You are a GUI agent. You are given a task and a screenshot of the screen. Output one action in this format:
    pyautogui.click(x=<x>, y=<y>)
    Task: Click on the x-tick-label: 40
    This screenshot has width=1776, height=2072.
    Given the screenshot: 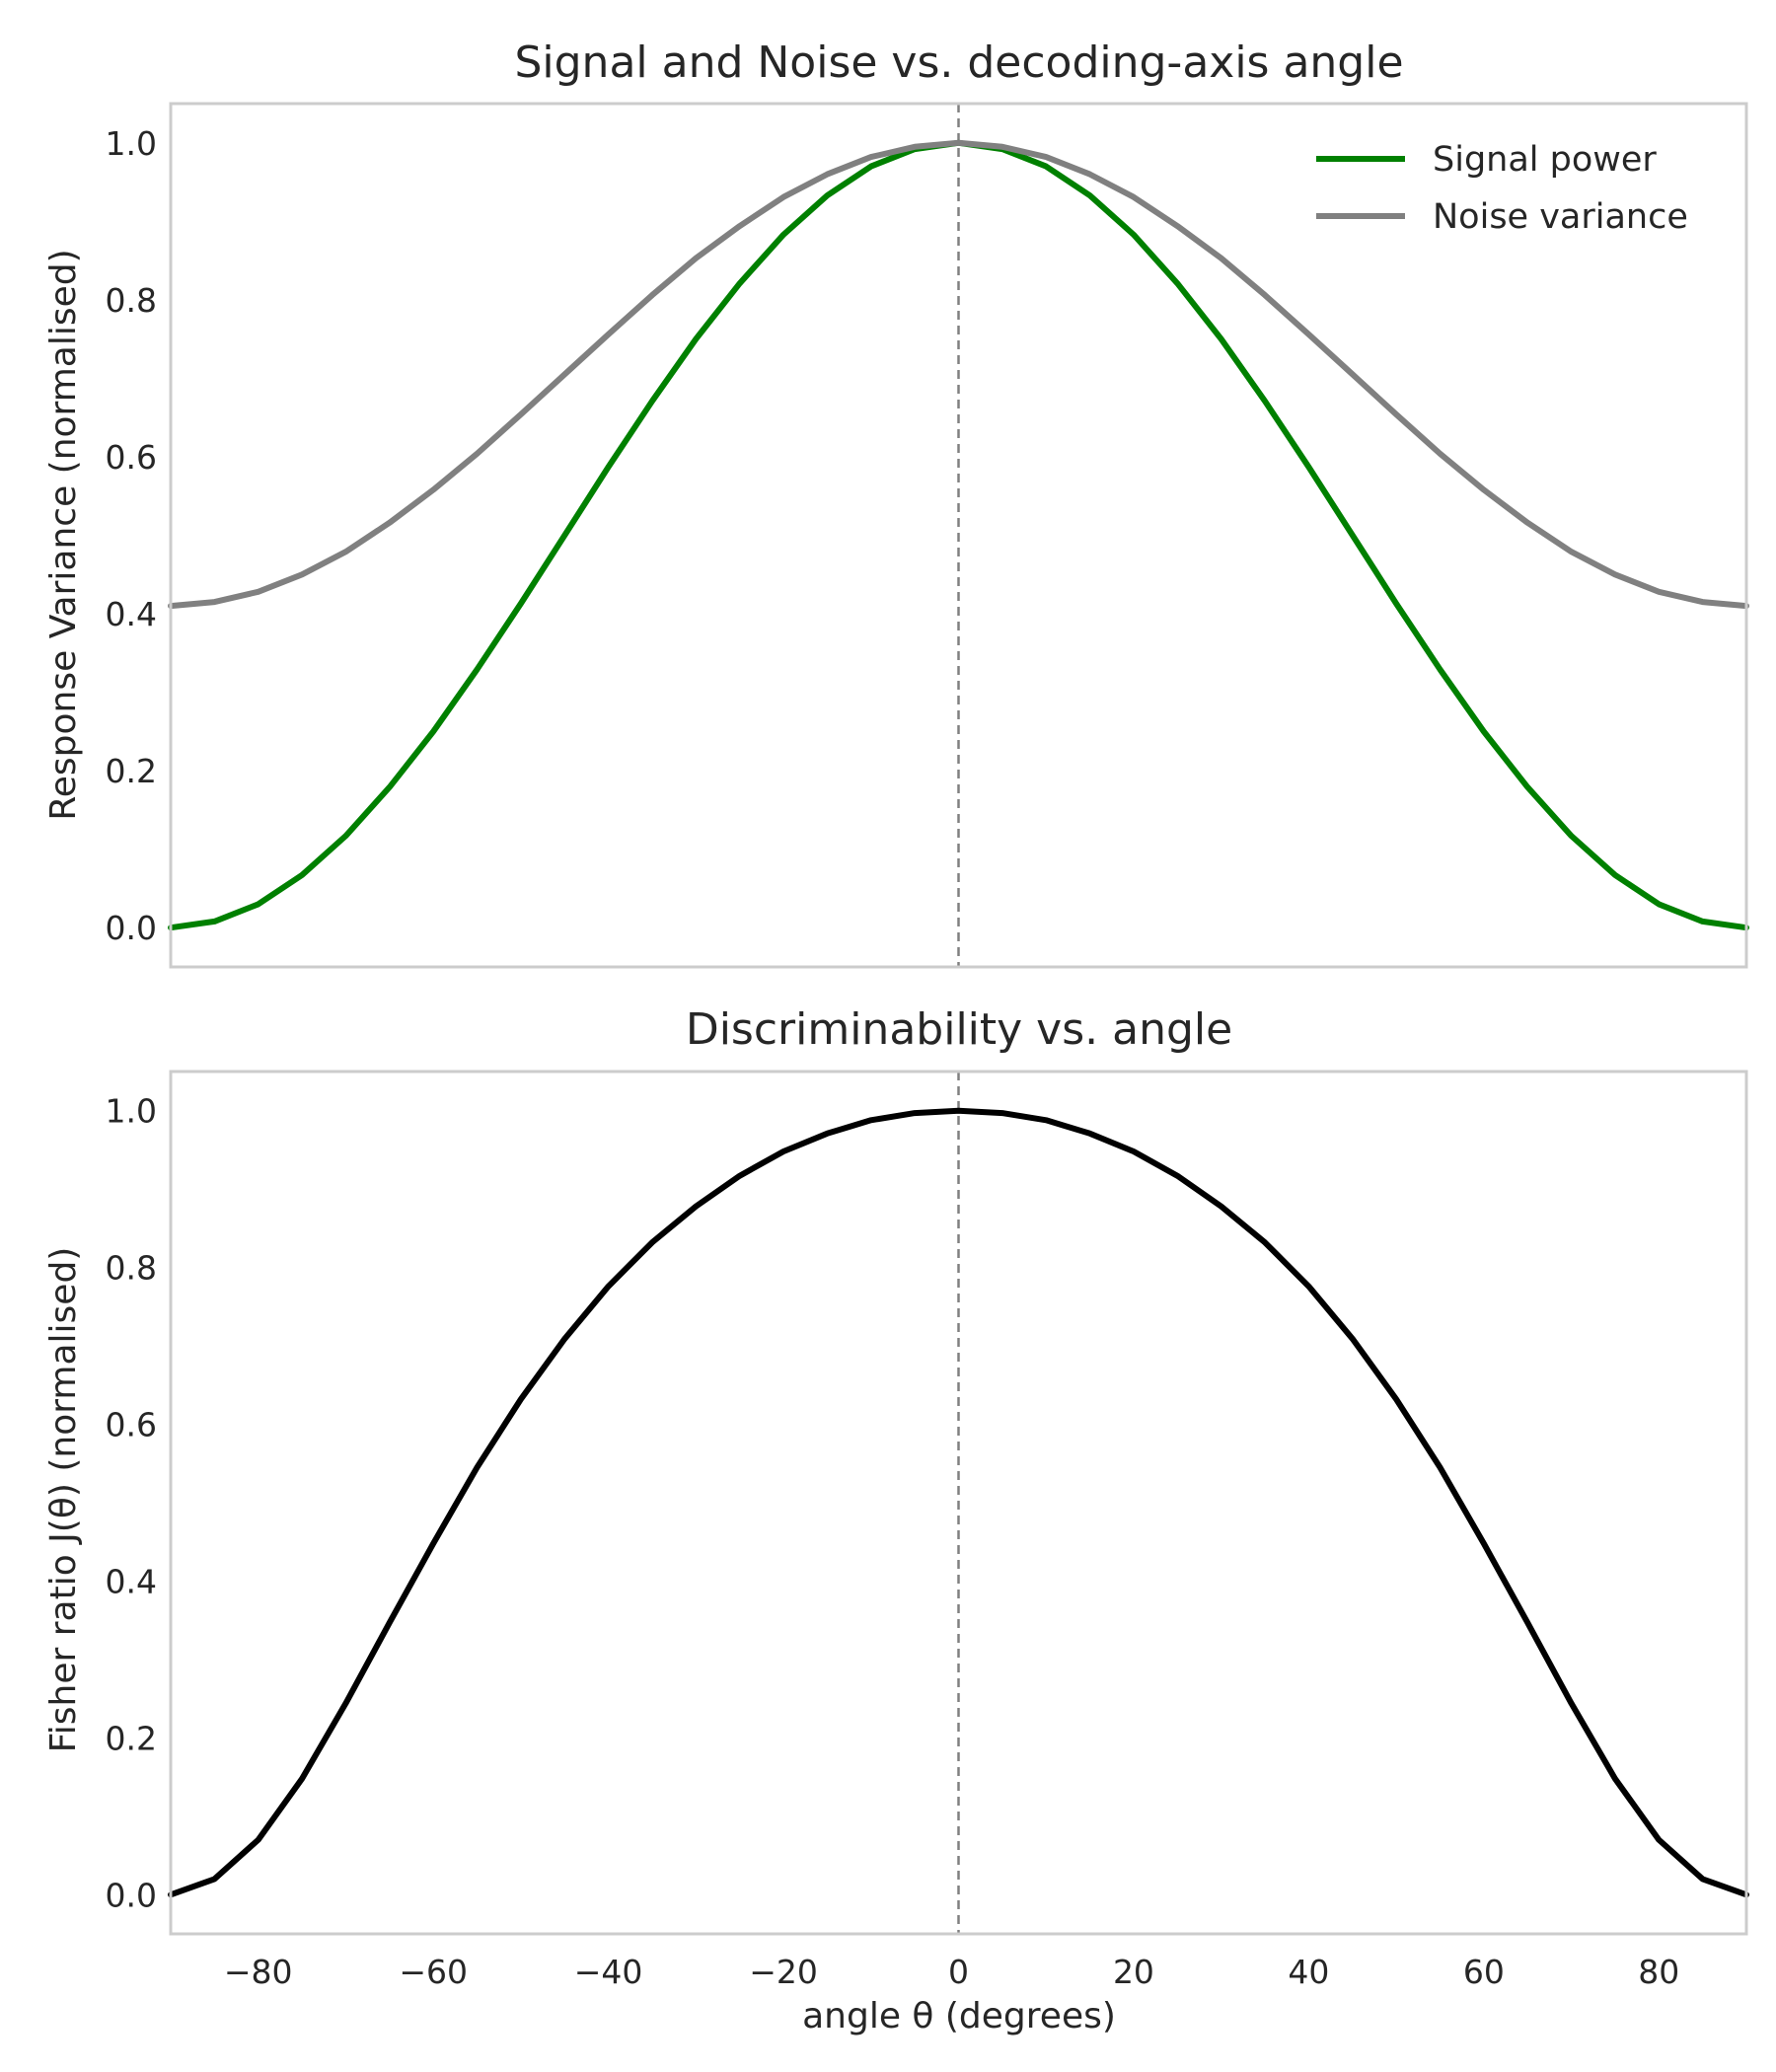 What is the action you would take?
    pyautogui.click(x=1308, y=1972)
    